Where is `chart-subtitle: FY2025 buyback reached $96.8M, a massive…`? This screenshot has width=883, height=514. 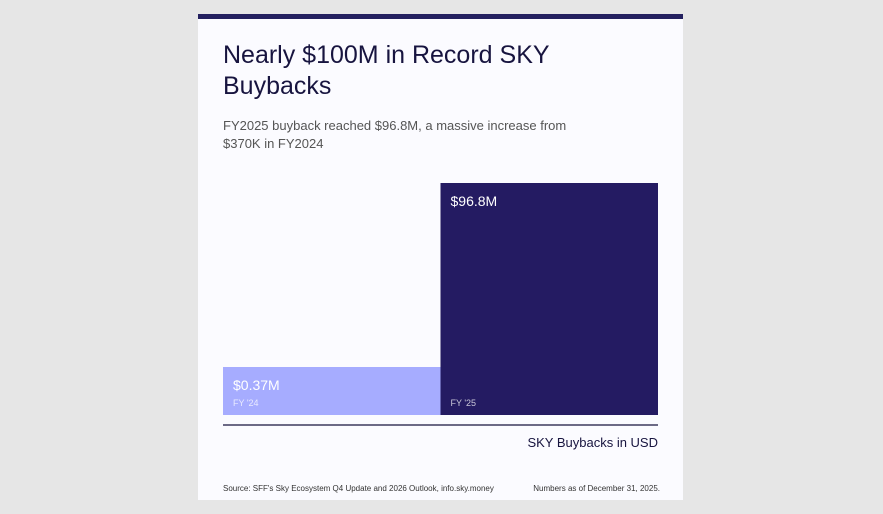 chart-subtitle: FY2025 buyback reached $96.8M, a massive… is located at coordinates (395, 134).